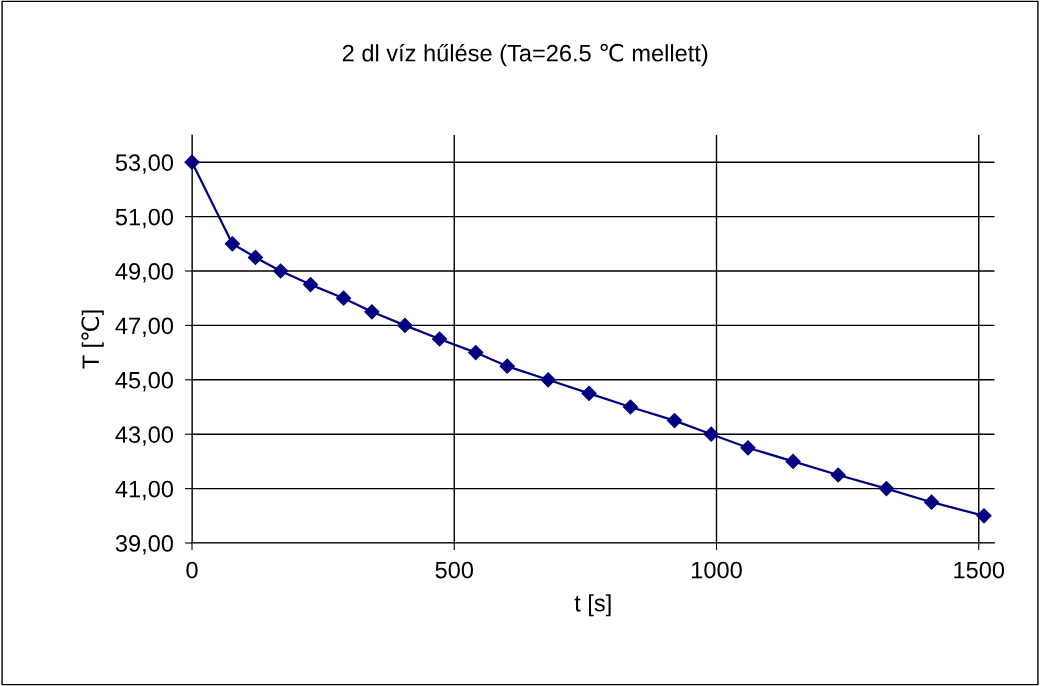 This screenshot has height=686, width=1040. I want to click on y-tick-label: 39,00, so click(144, 545).